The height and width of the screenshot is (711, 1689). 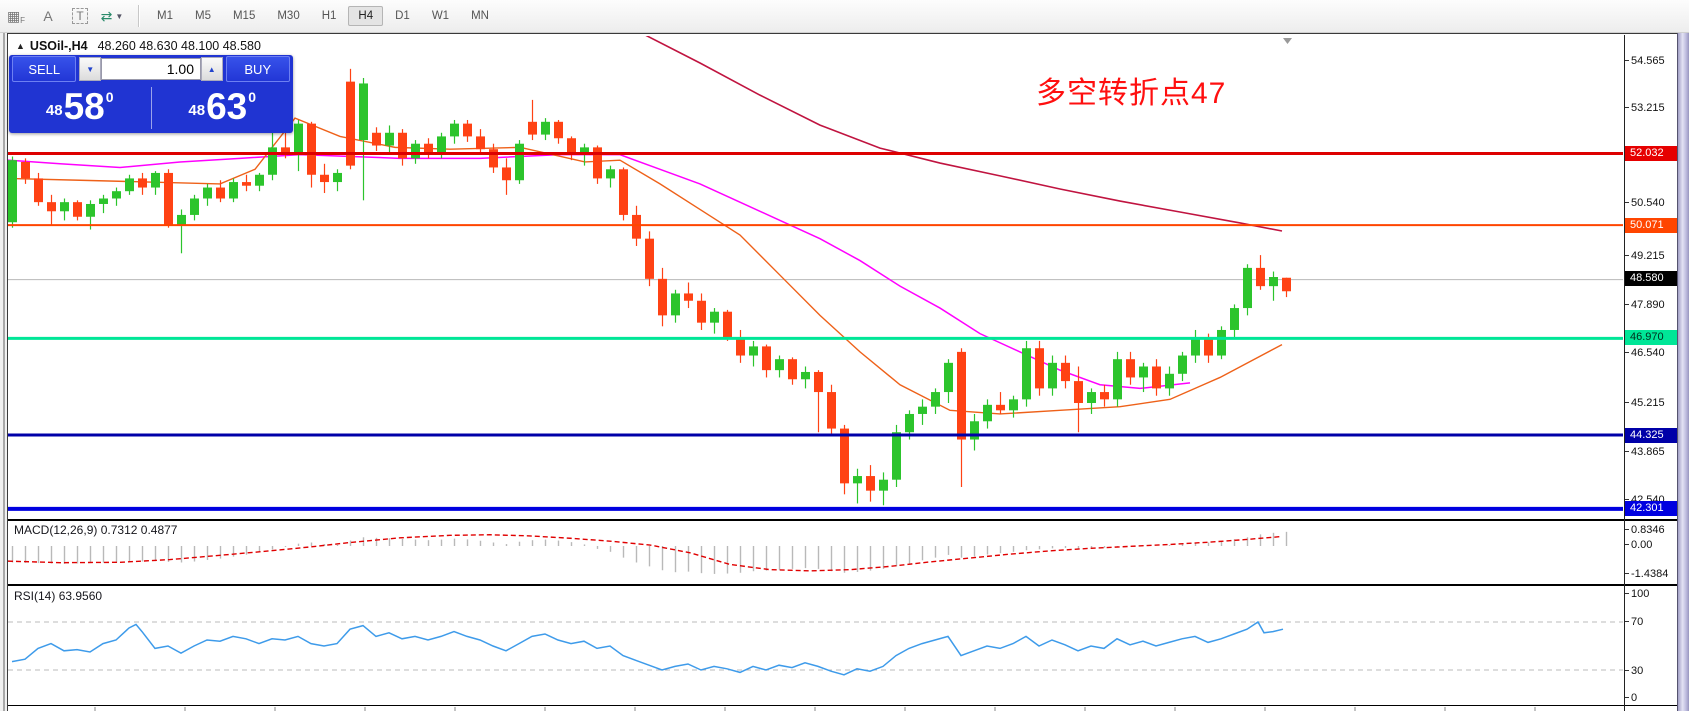 What do you see at coordinates (179, 46) in the screenshot?
I see `ohlc-values: 48.260 48.630 48.100 48.580` at bounding box center [179, 46].